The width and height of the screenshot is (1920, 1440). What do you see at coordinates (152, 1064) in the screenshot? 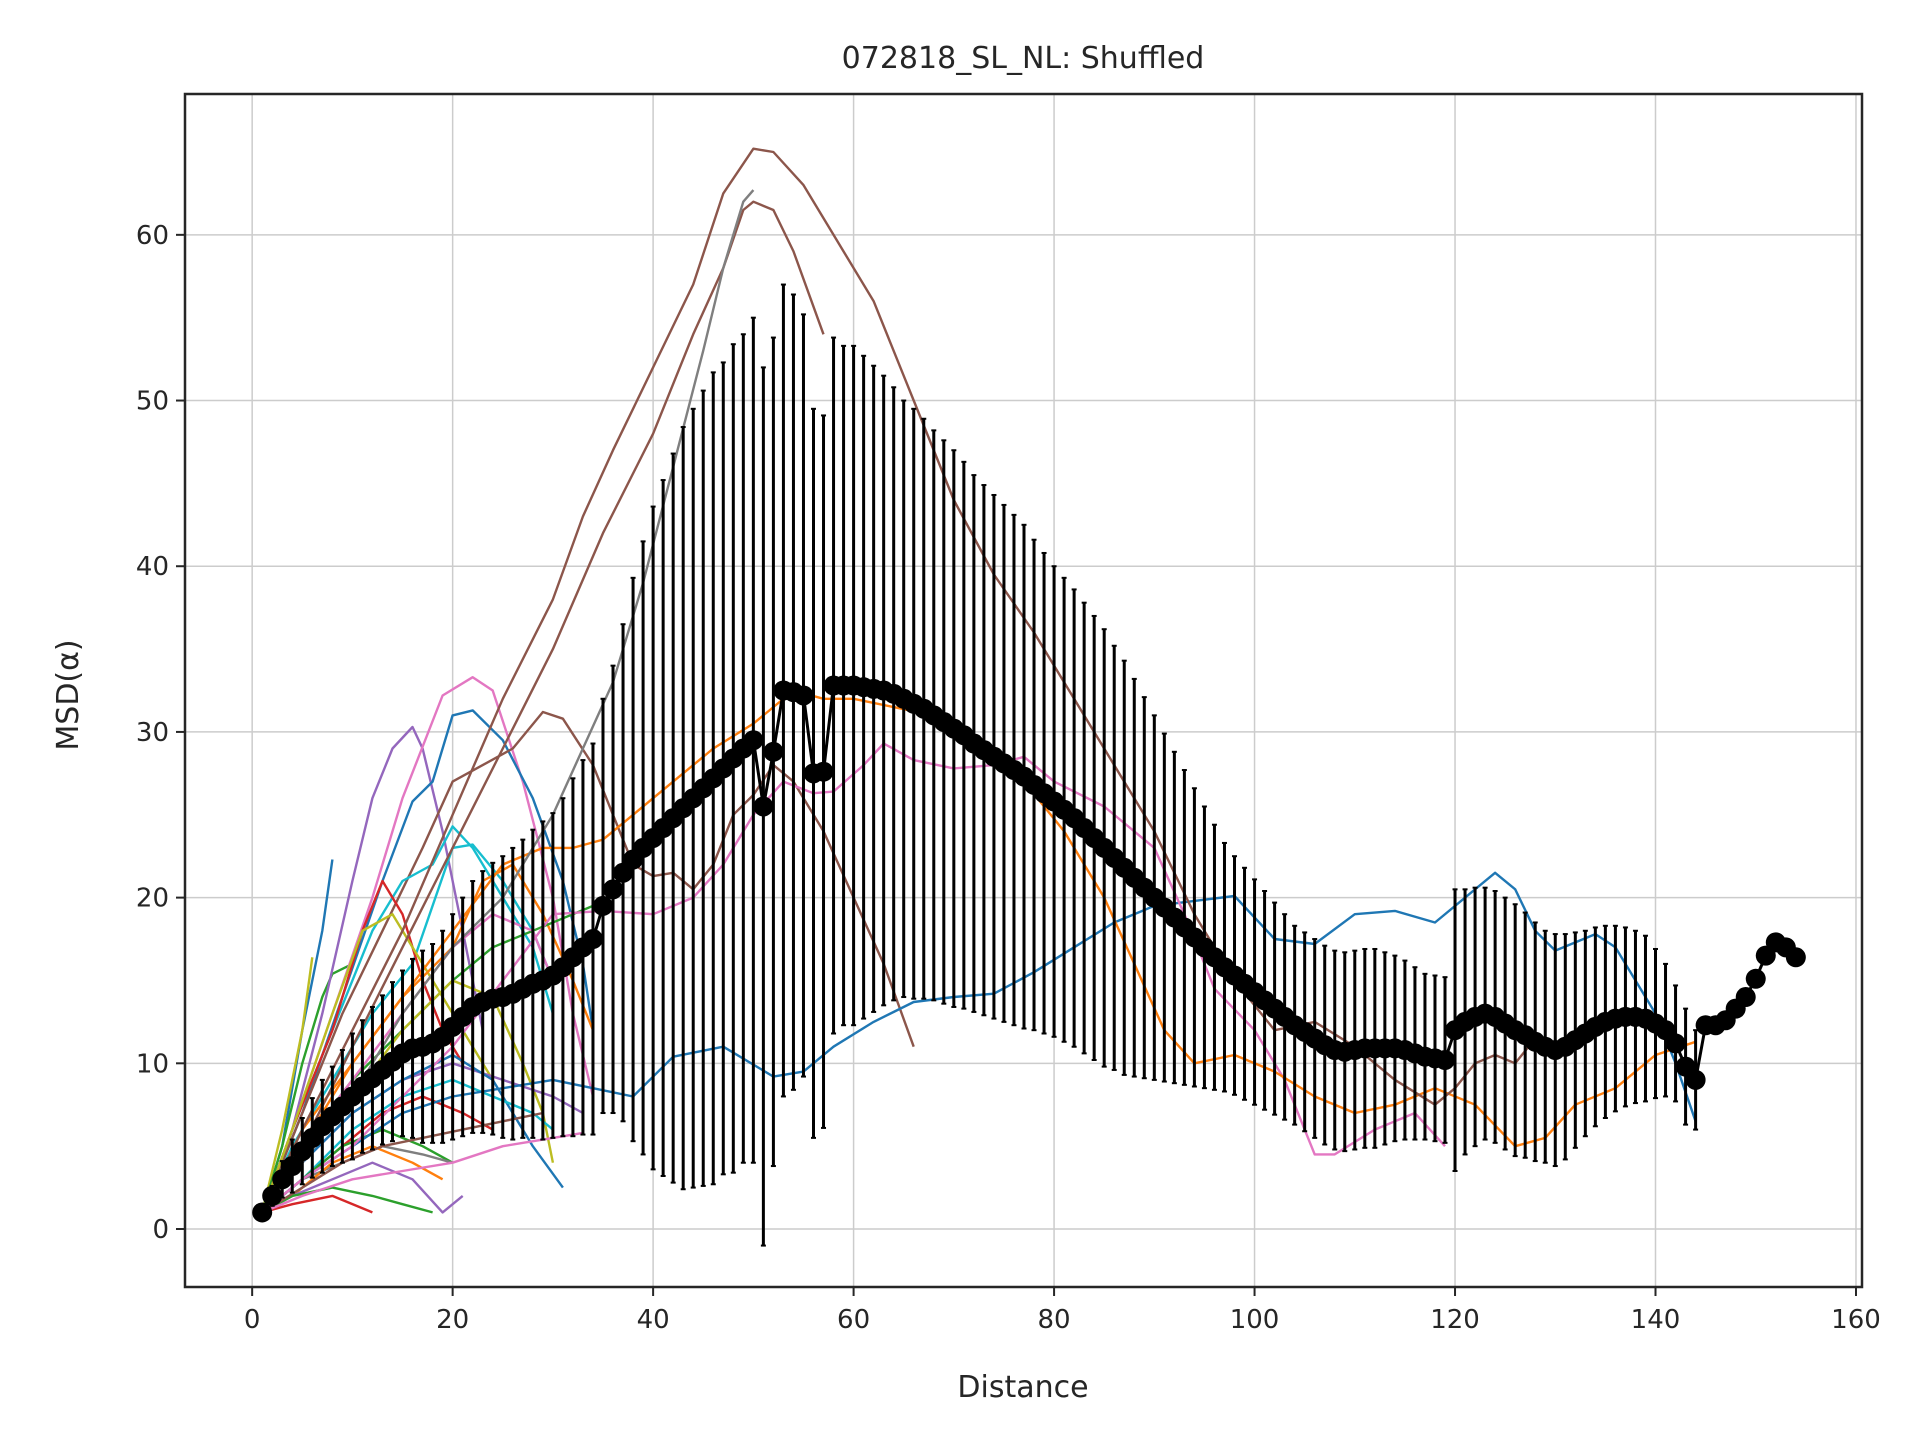
I see `y-tick-label: 10` at bounding box center [152, 1064].